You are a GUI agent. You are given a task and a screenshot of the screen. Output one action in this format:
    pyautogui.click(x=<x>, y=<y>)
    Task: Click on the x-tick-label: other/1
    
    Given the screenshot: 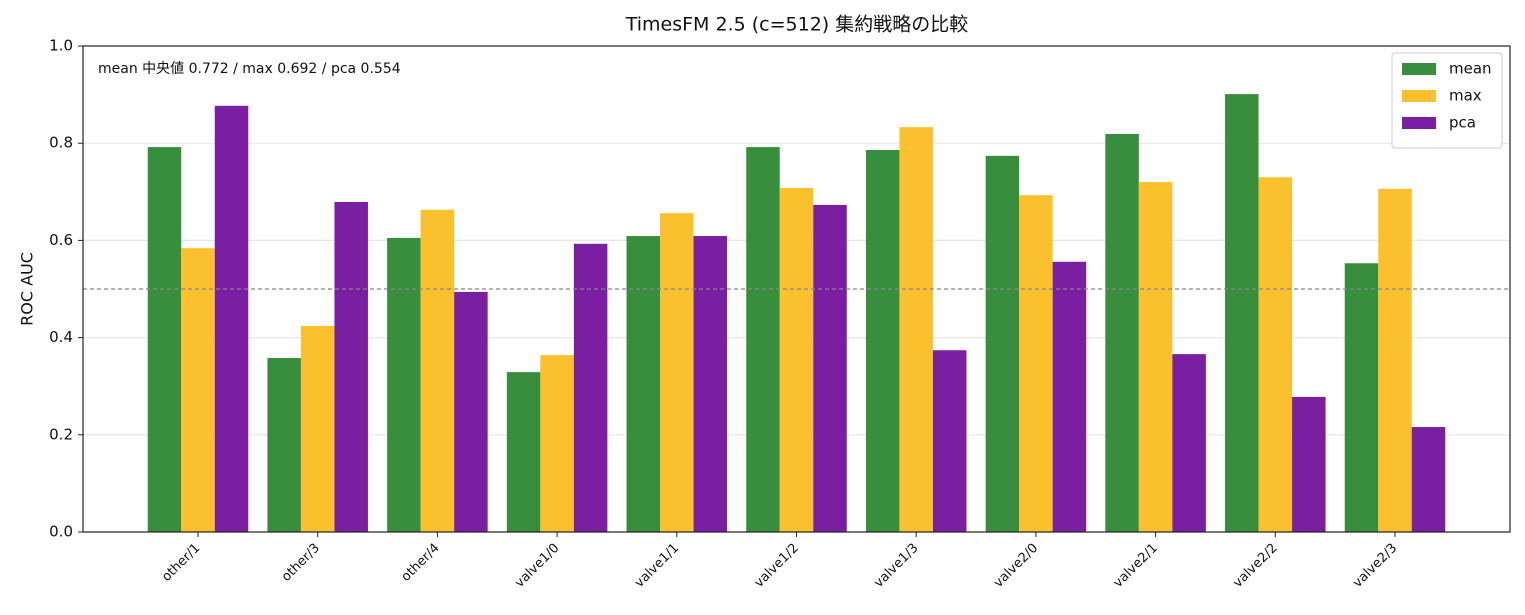 What is the action you would take?
    pyautogui.click(x=181, y=563)
    